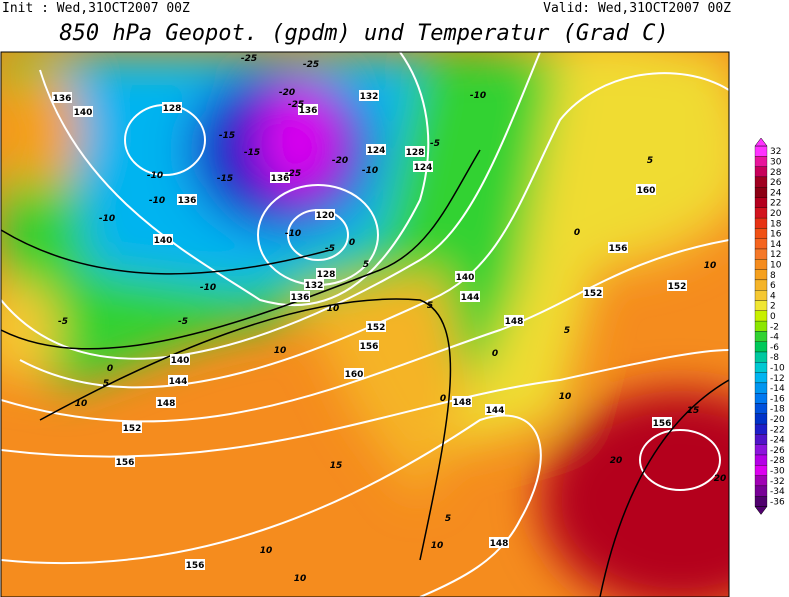 The width and height of the screenshot is (789, 597). I want to click on colorbar-bottom-arrow, so click(761, 510).